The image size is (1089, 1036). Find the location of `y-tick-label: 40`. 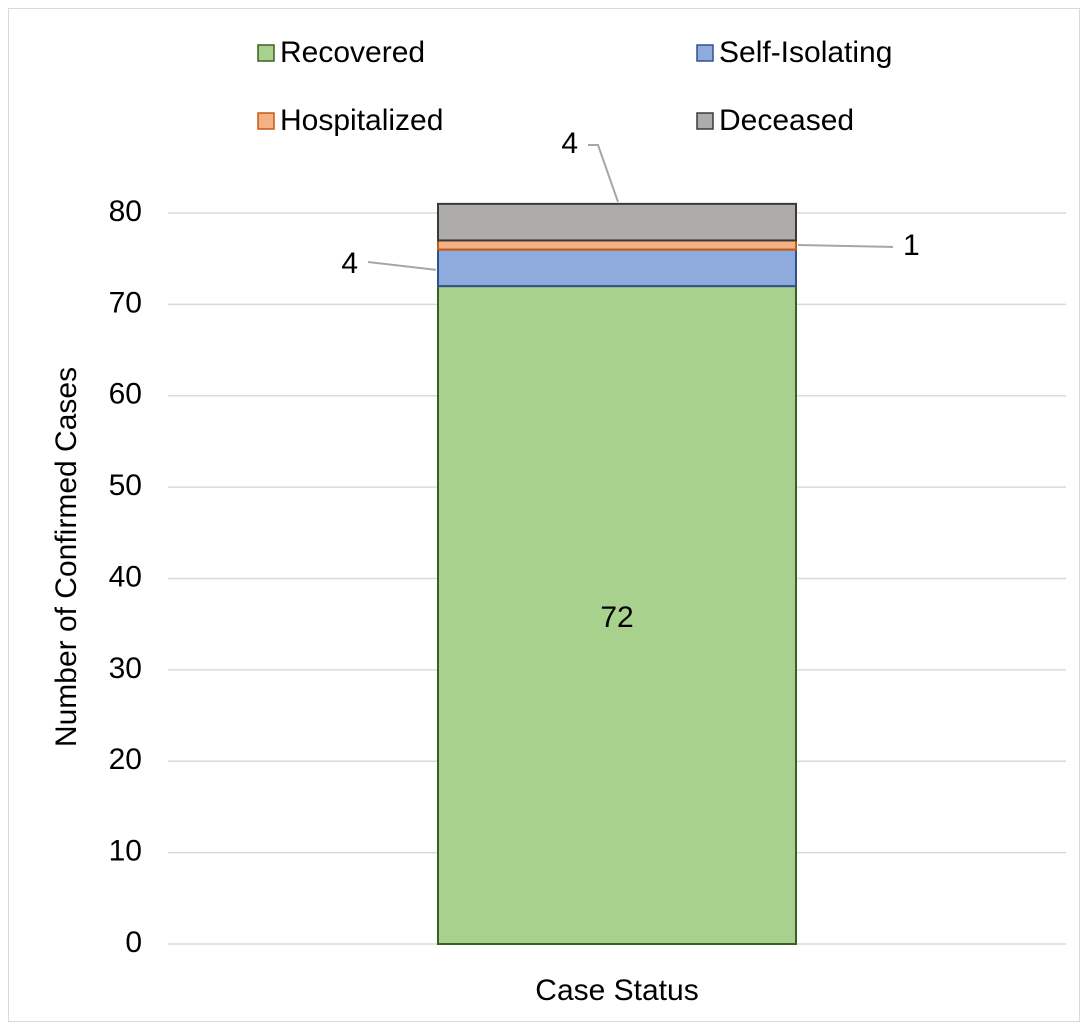

y-tick-label: 40 is located at coordinates (125, 576).